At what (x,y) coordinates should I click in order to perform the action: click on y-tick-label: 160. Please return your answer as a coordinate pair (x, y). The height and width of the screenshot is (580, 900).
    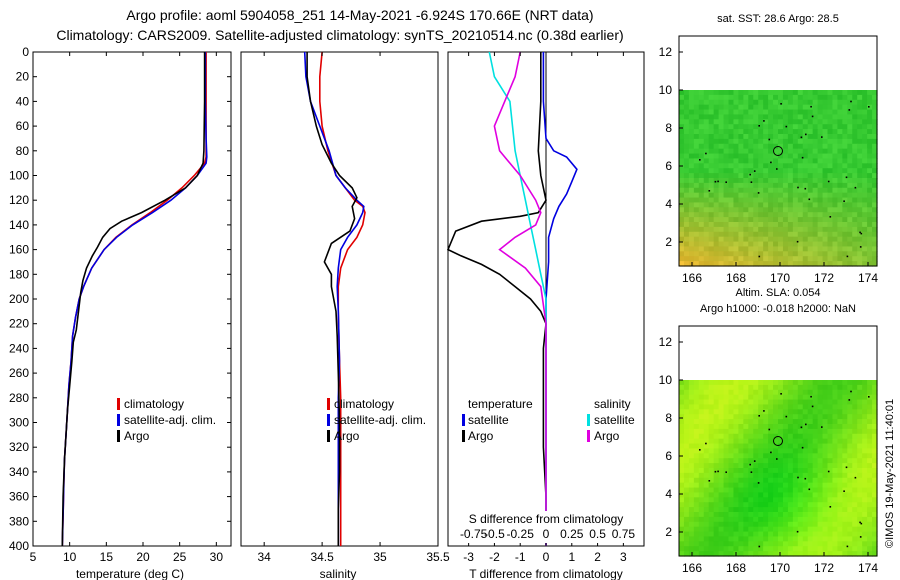
    Looking at the image, I should click on (19, 250).